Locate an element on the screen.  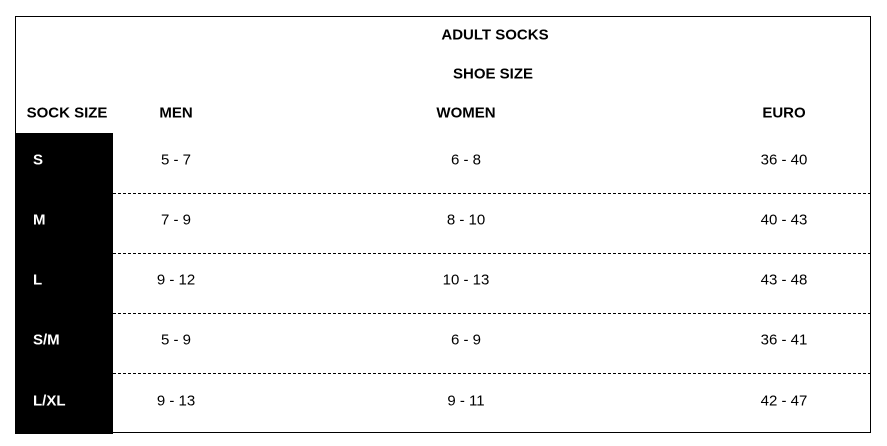
sock-size-column-background is located at coordinates (64, 283).